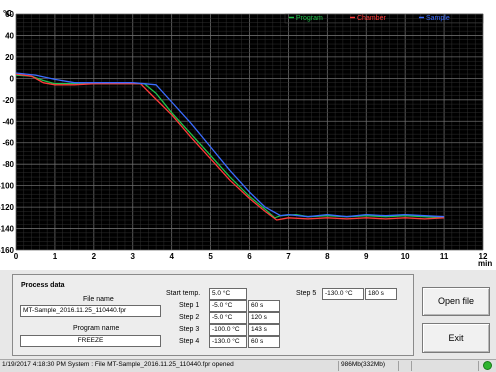 This screenshot has width=496, height=372. What do you see at coordinates (12, 78) in the screenshot?
I see `y-tick-label: 0` at bounding box center [12, 78].